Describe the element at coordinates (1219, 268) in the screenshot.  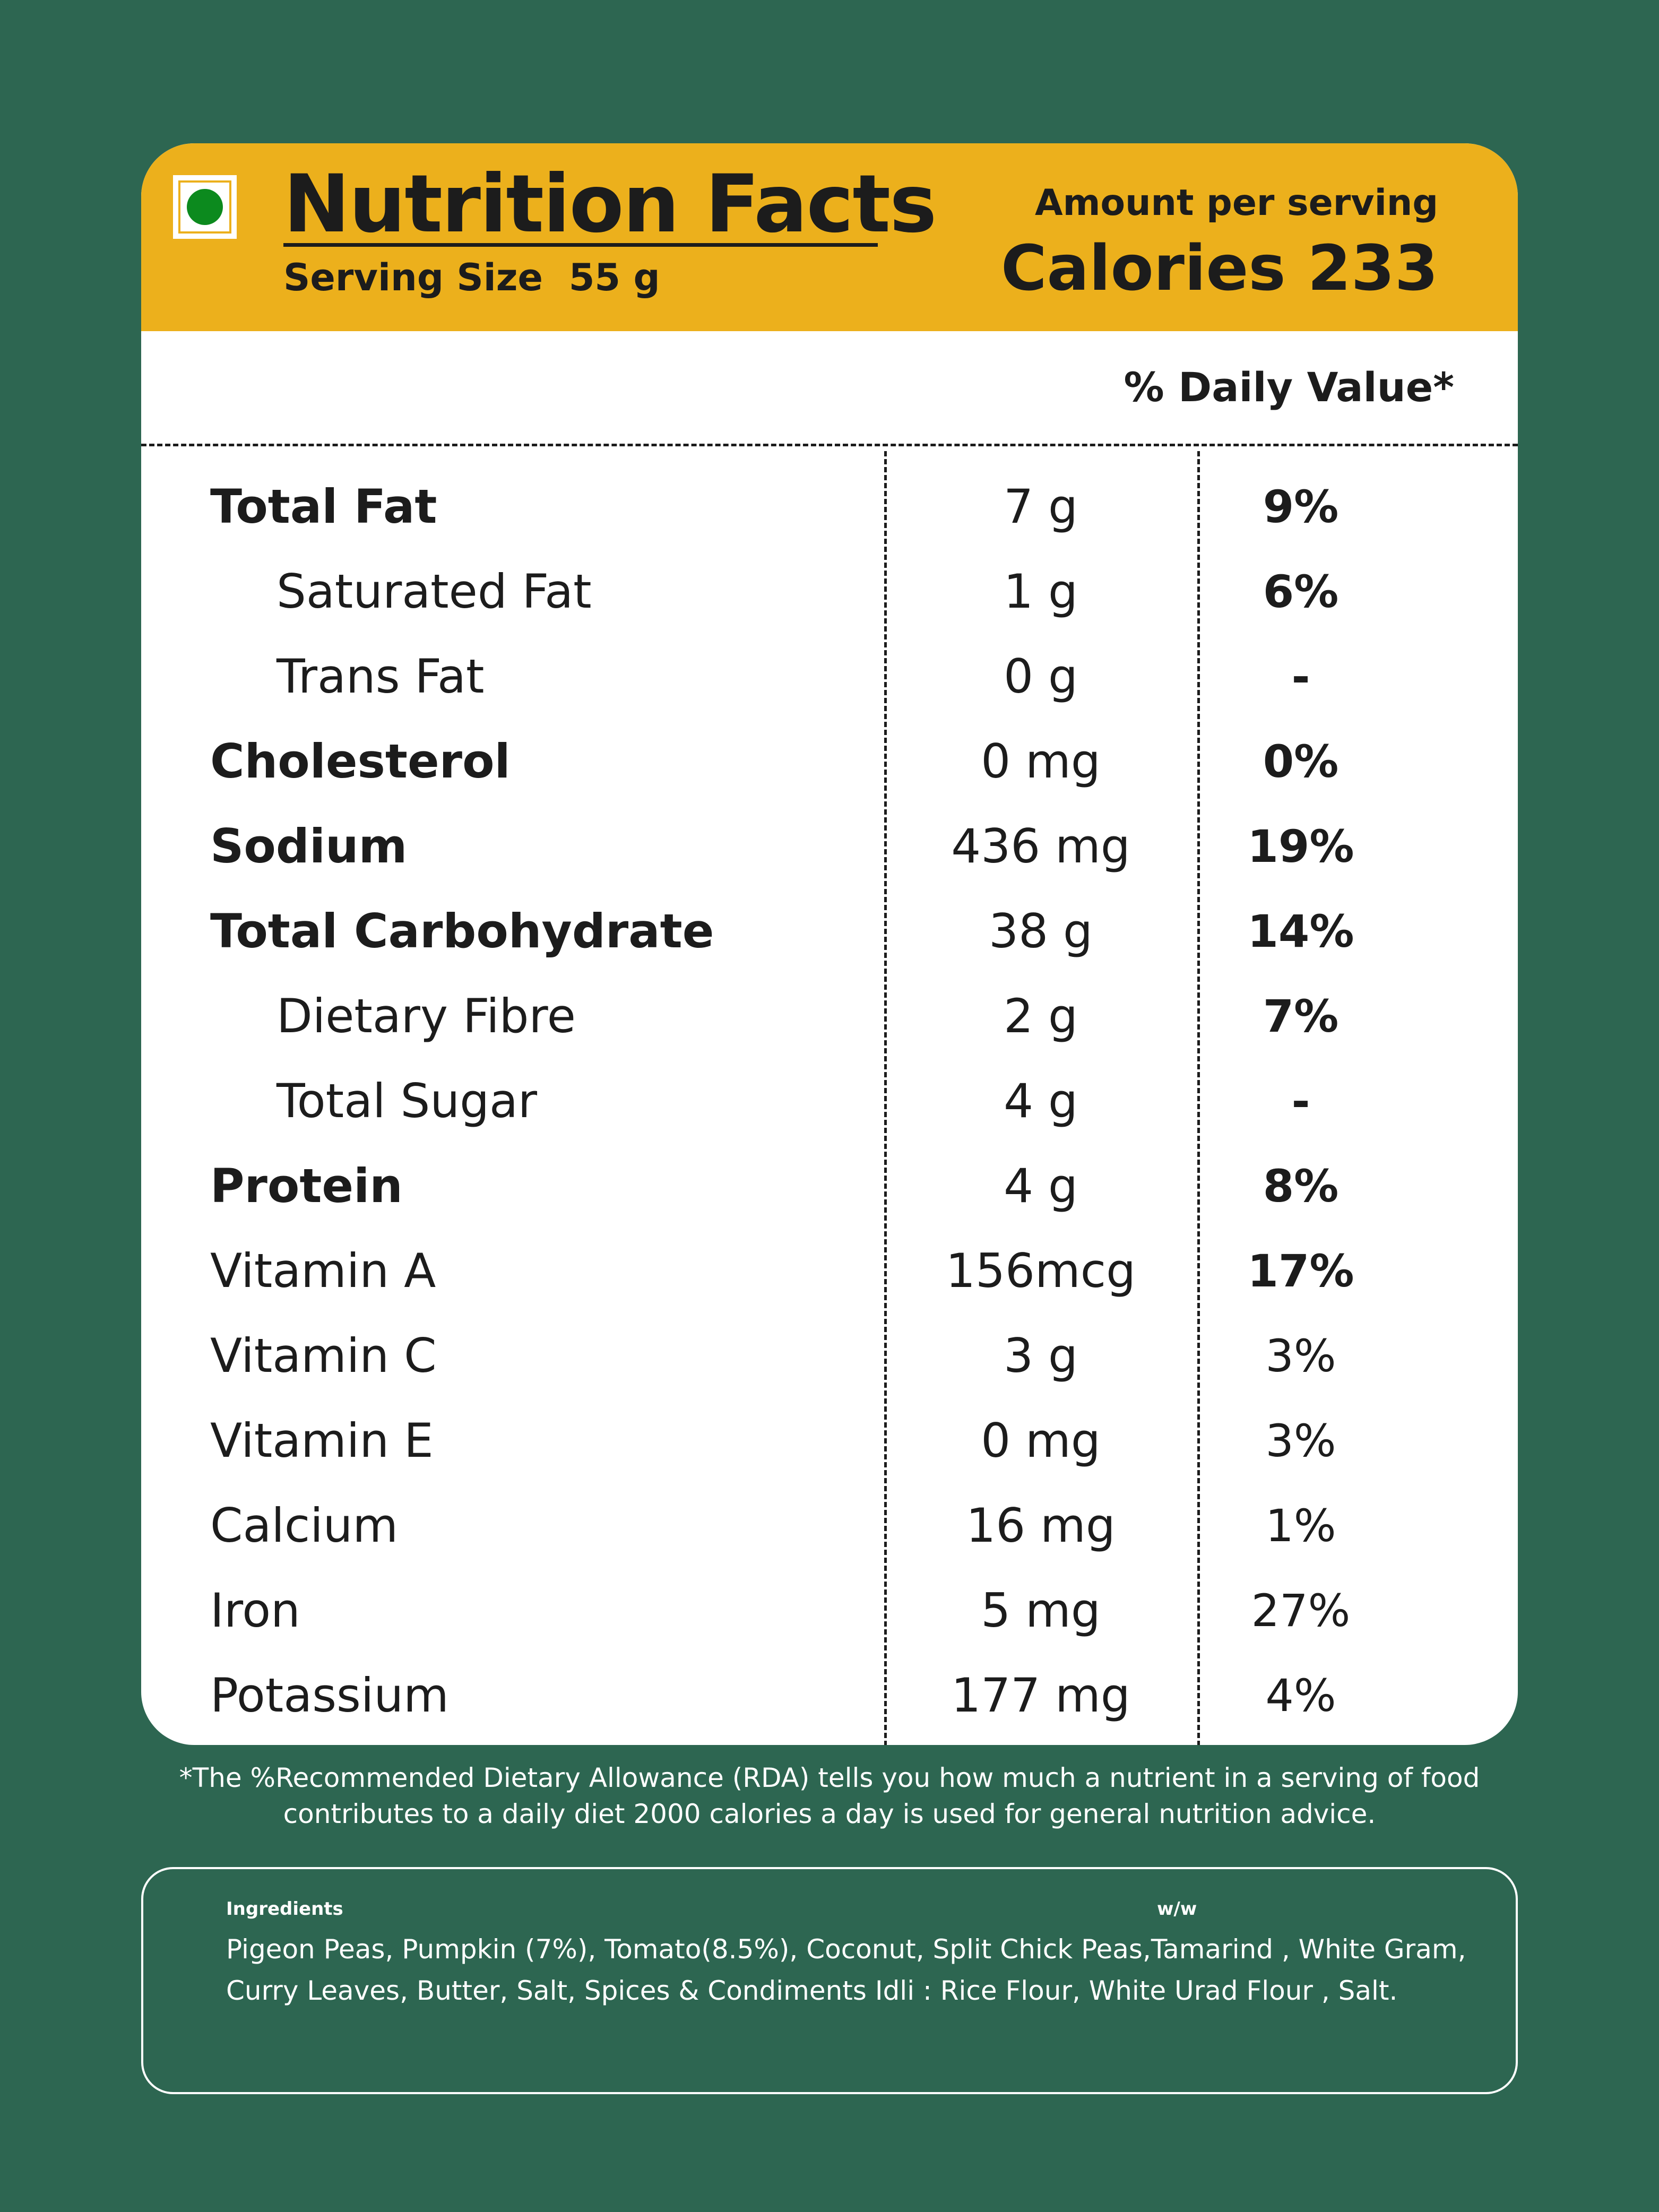
I see `calories-value: Calories 233` at that location.